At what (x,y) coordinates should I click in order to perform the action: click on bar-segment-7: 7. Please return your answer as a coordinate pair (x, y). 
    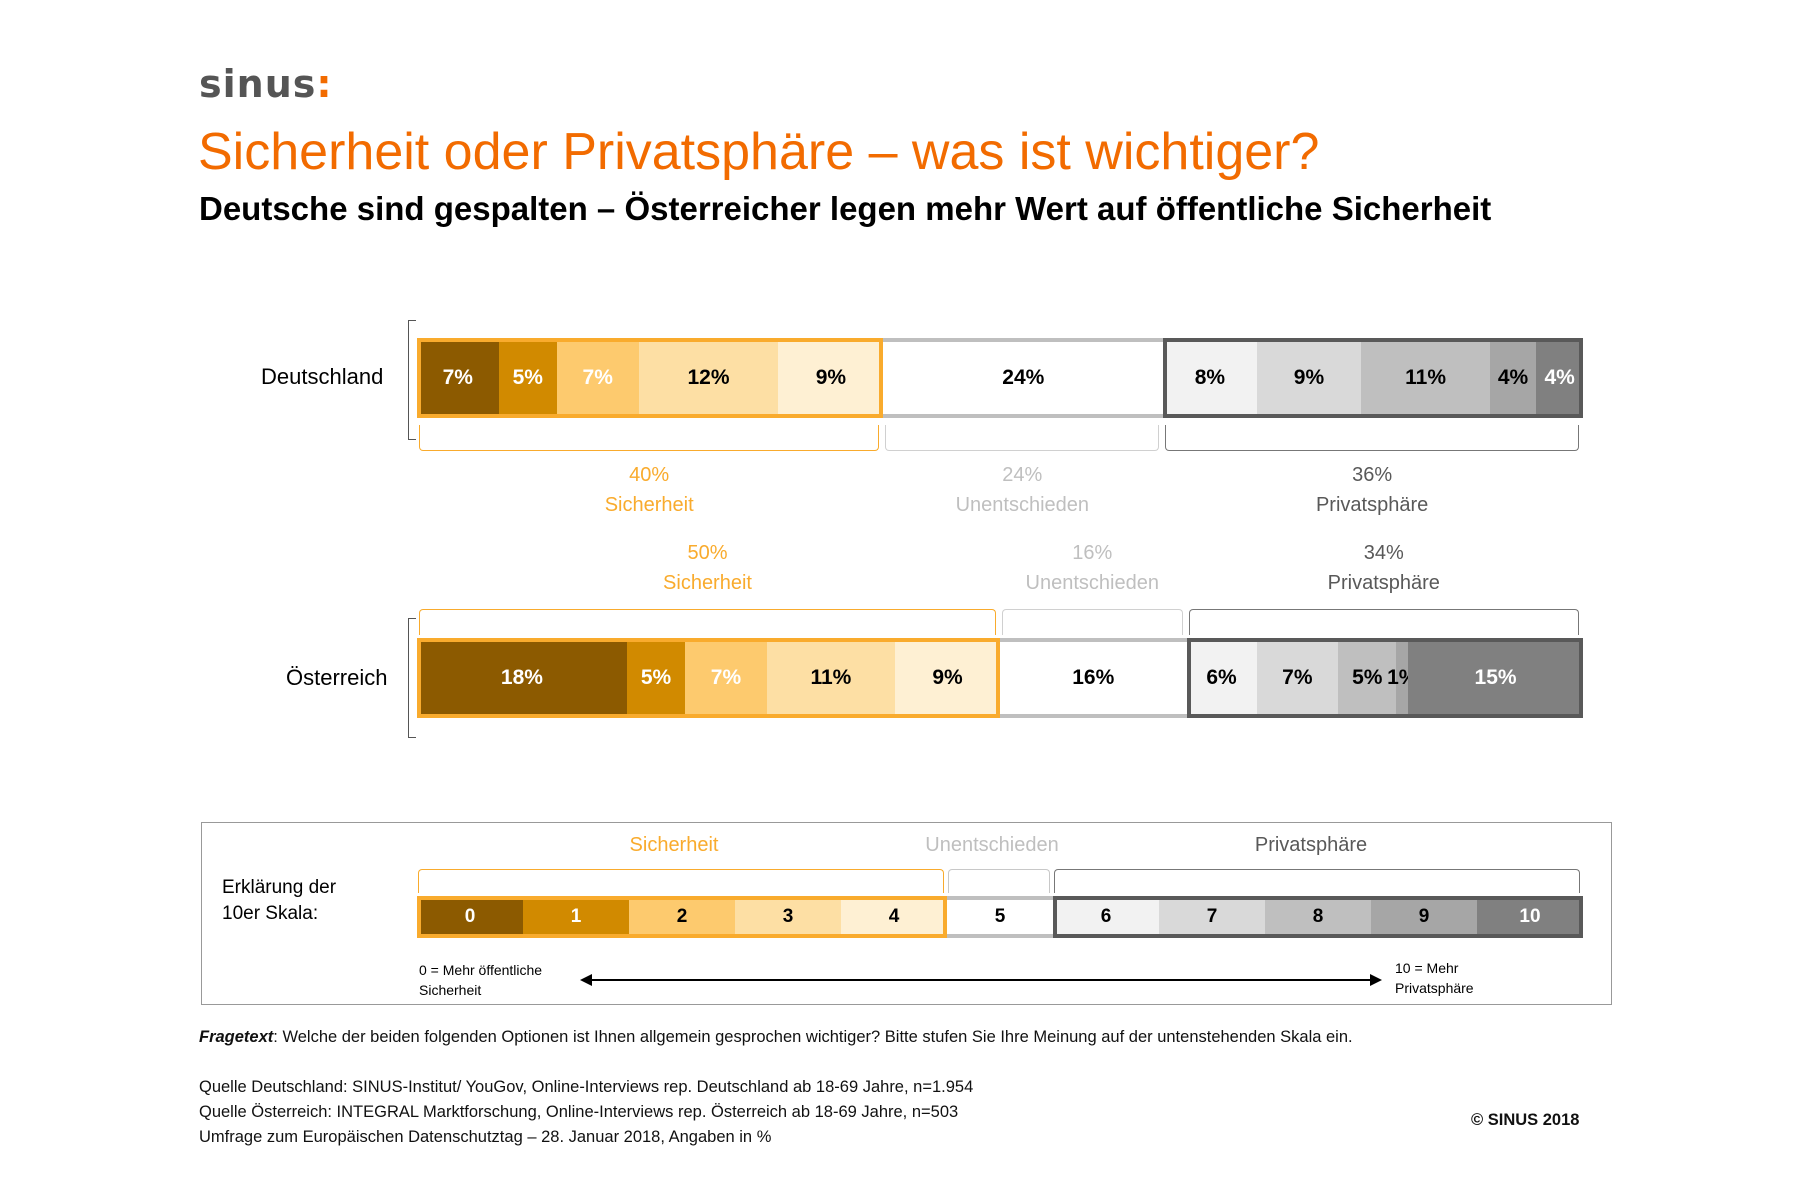
    Looking at the image, I should click on (1212, 917).